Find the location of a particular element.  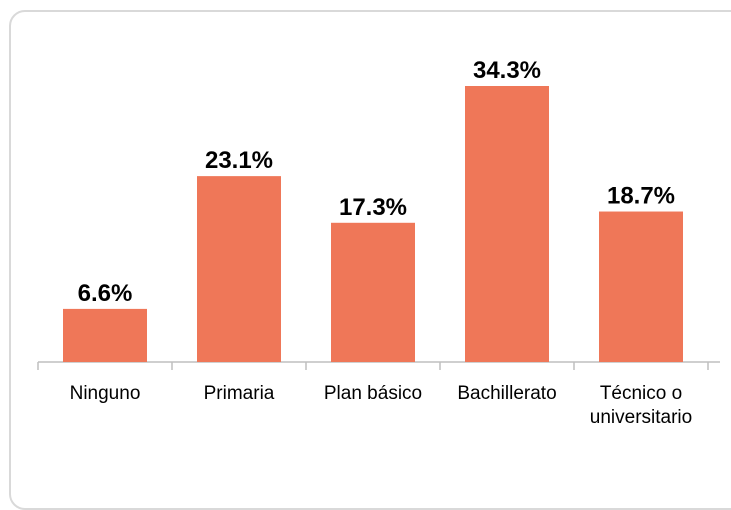

value-label: 6.6% is located at coordinates (105, 293).